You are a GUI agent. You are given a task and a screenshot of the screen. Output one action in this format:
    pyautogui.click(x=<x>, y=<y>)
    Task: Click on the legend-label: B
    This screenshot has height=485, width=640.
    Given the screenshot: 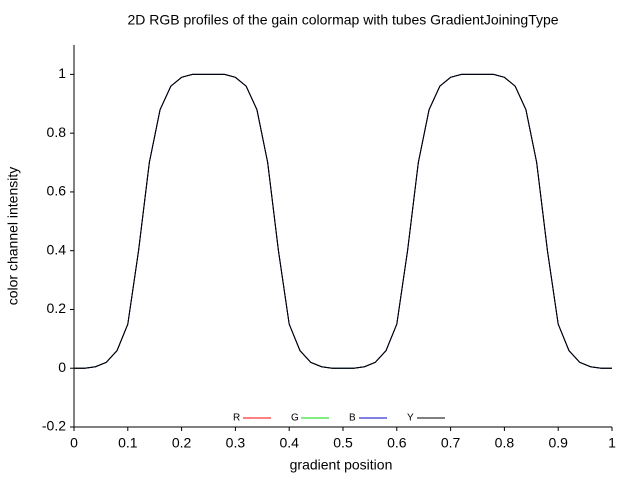 What is the action you would take?
    pyautogui.click(x=352, y=418)
    